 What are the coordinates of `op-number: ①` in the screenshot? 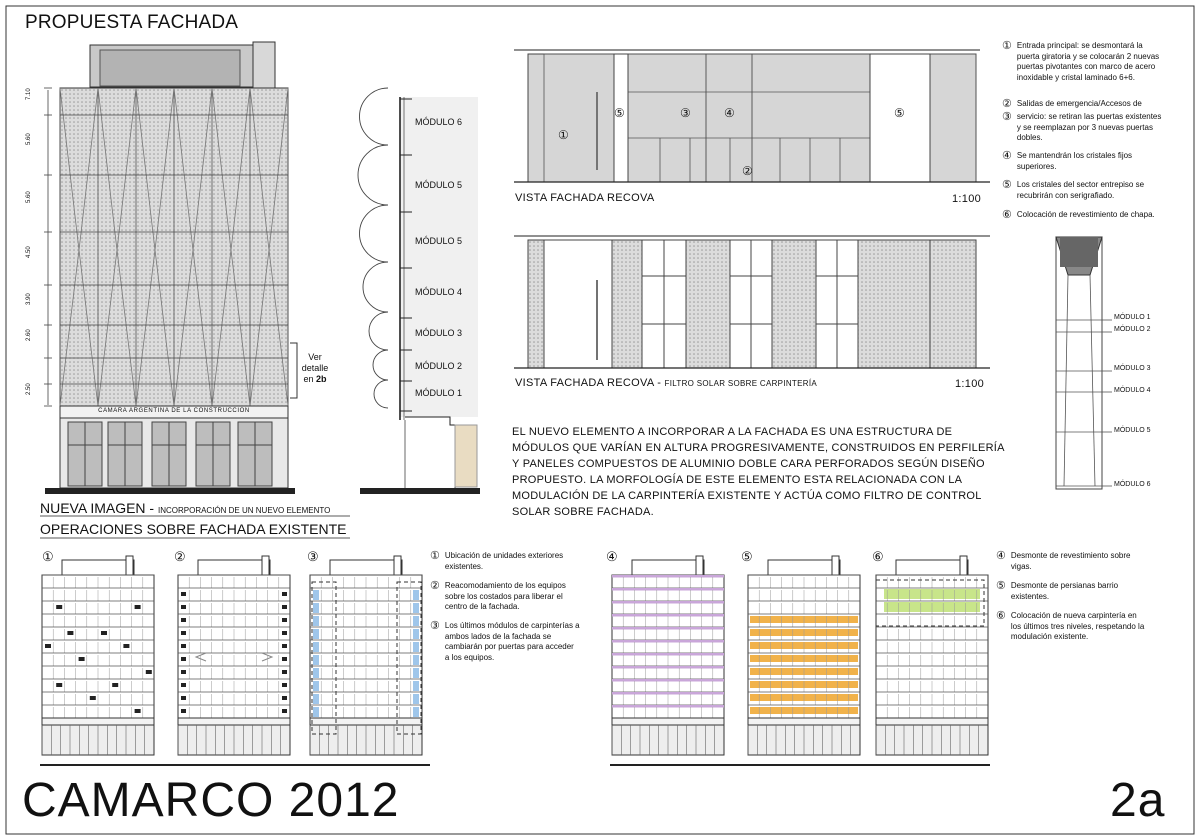 It's located at (48, 556).